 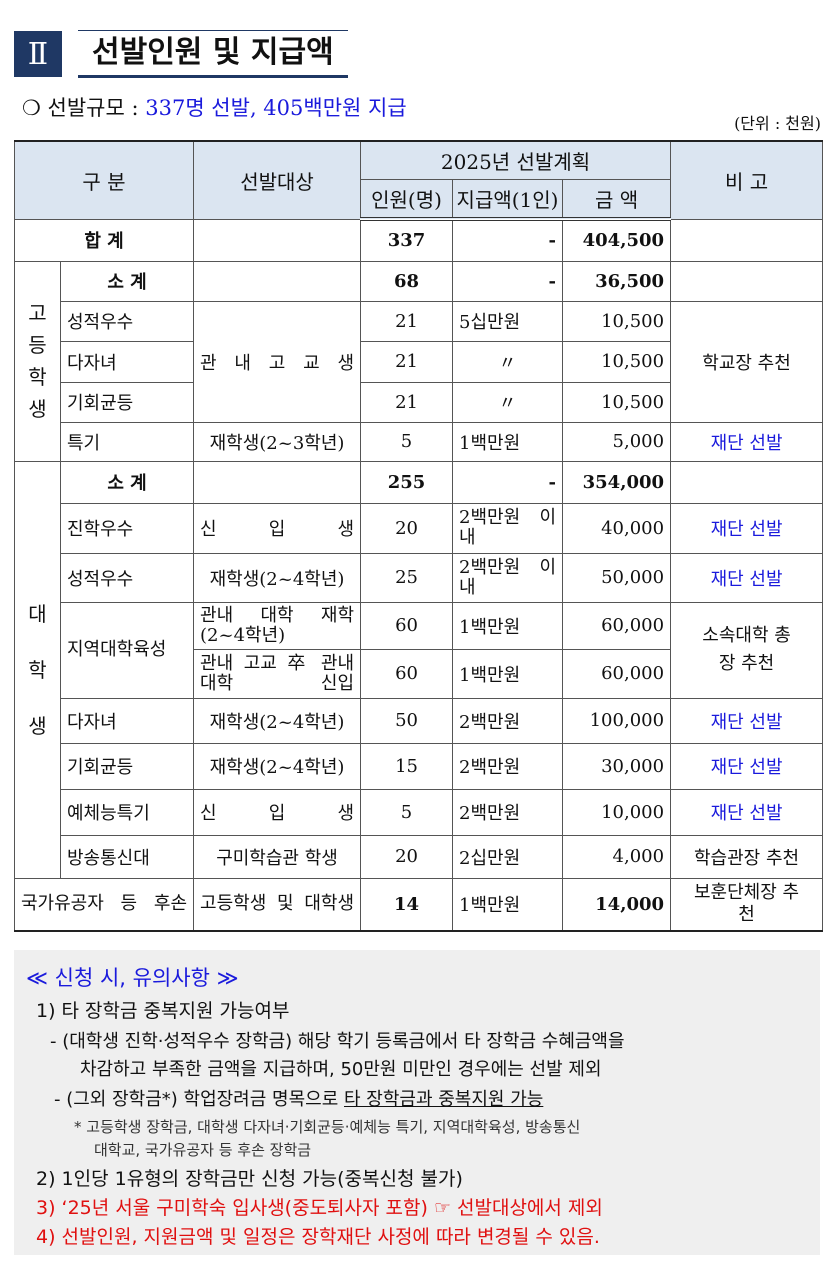 I want to click on table-cell: 2025년 선발계획, so click(x=516, y=160).